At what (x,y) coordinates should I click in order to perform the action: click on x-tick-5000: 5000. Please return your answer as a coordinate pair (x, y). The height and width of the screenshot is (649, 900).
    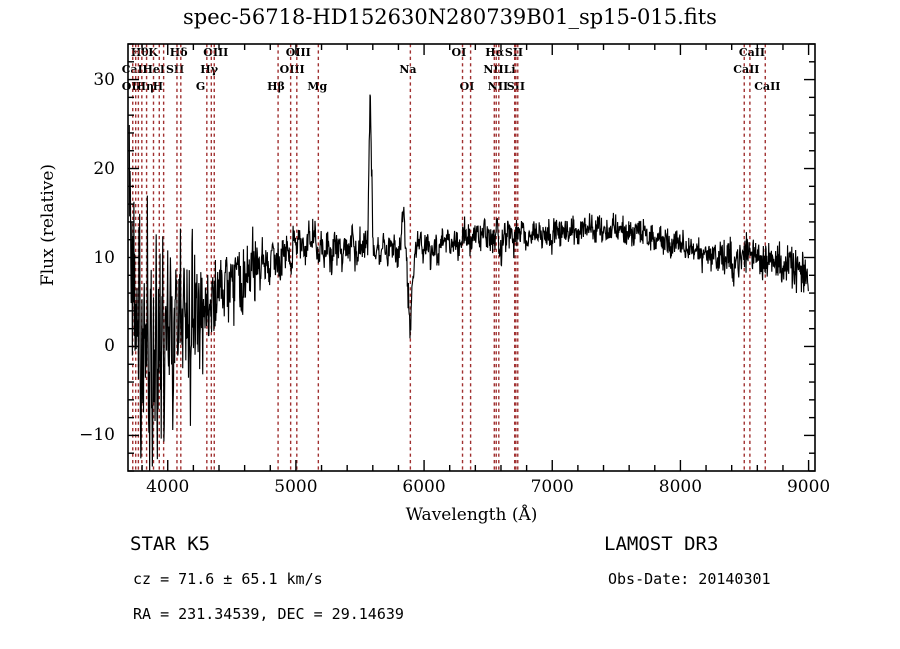
    Looking at the image, I should click on (296, 487).